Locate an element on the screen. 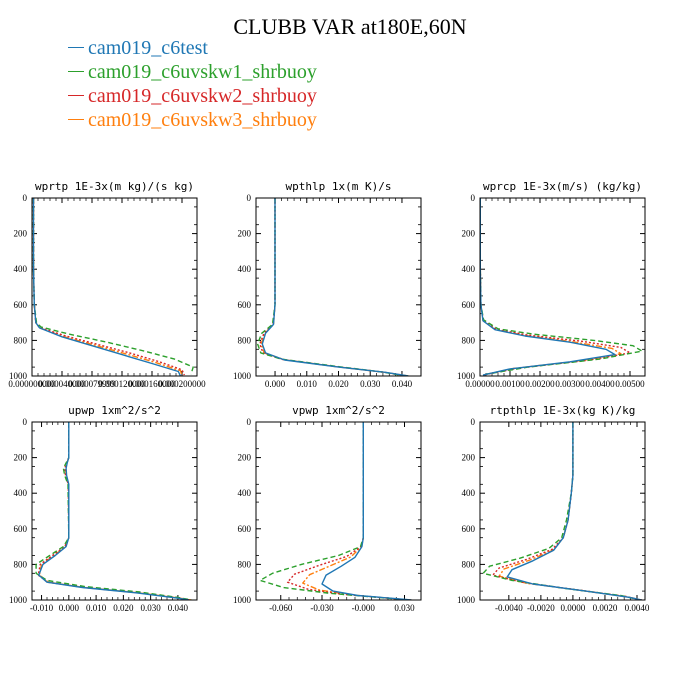 The width and height of the screenshot is (700, 700). x-tick-label: -0.030 is located at coordinates (322, 608).